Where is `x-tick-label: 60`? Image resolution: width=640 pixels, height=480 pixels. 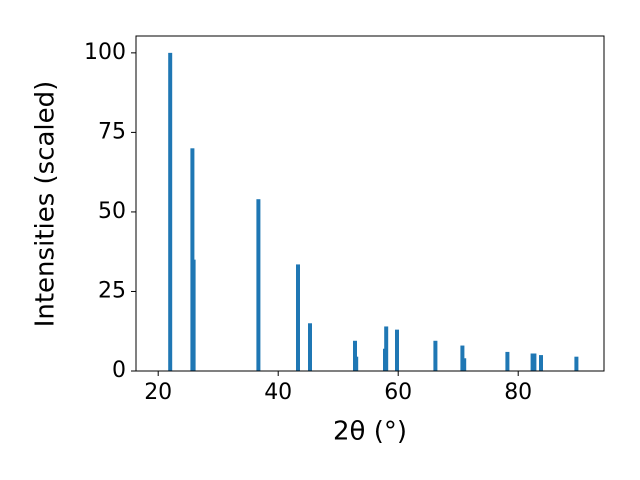
x-tick-label: 60 is located at coordinates (398, 392).